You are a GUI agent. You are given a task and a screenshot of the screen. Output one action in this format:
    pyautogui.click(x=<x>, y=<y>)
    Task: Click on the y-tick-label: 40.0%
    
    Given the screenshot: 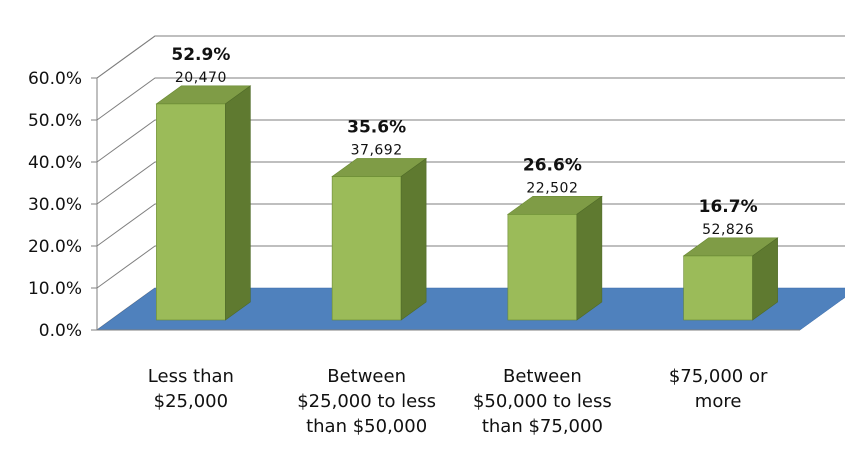 What is the action you would take?
    pyautogui.click(x=55, y=163)
    